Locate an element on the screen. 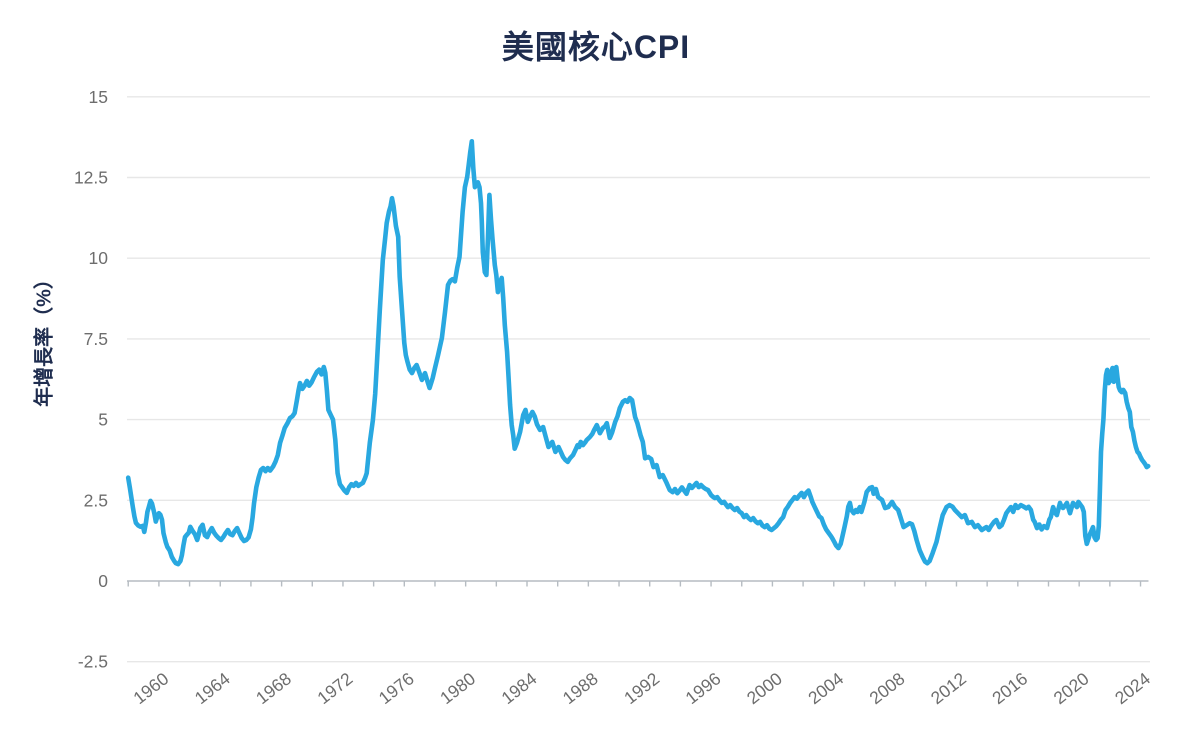 This screenshot has height=746, width=1192. x-tick-label: 1976 is located at coordinates (396, 688).